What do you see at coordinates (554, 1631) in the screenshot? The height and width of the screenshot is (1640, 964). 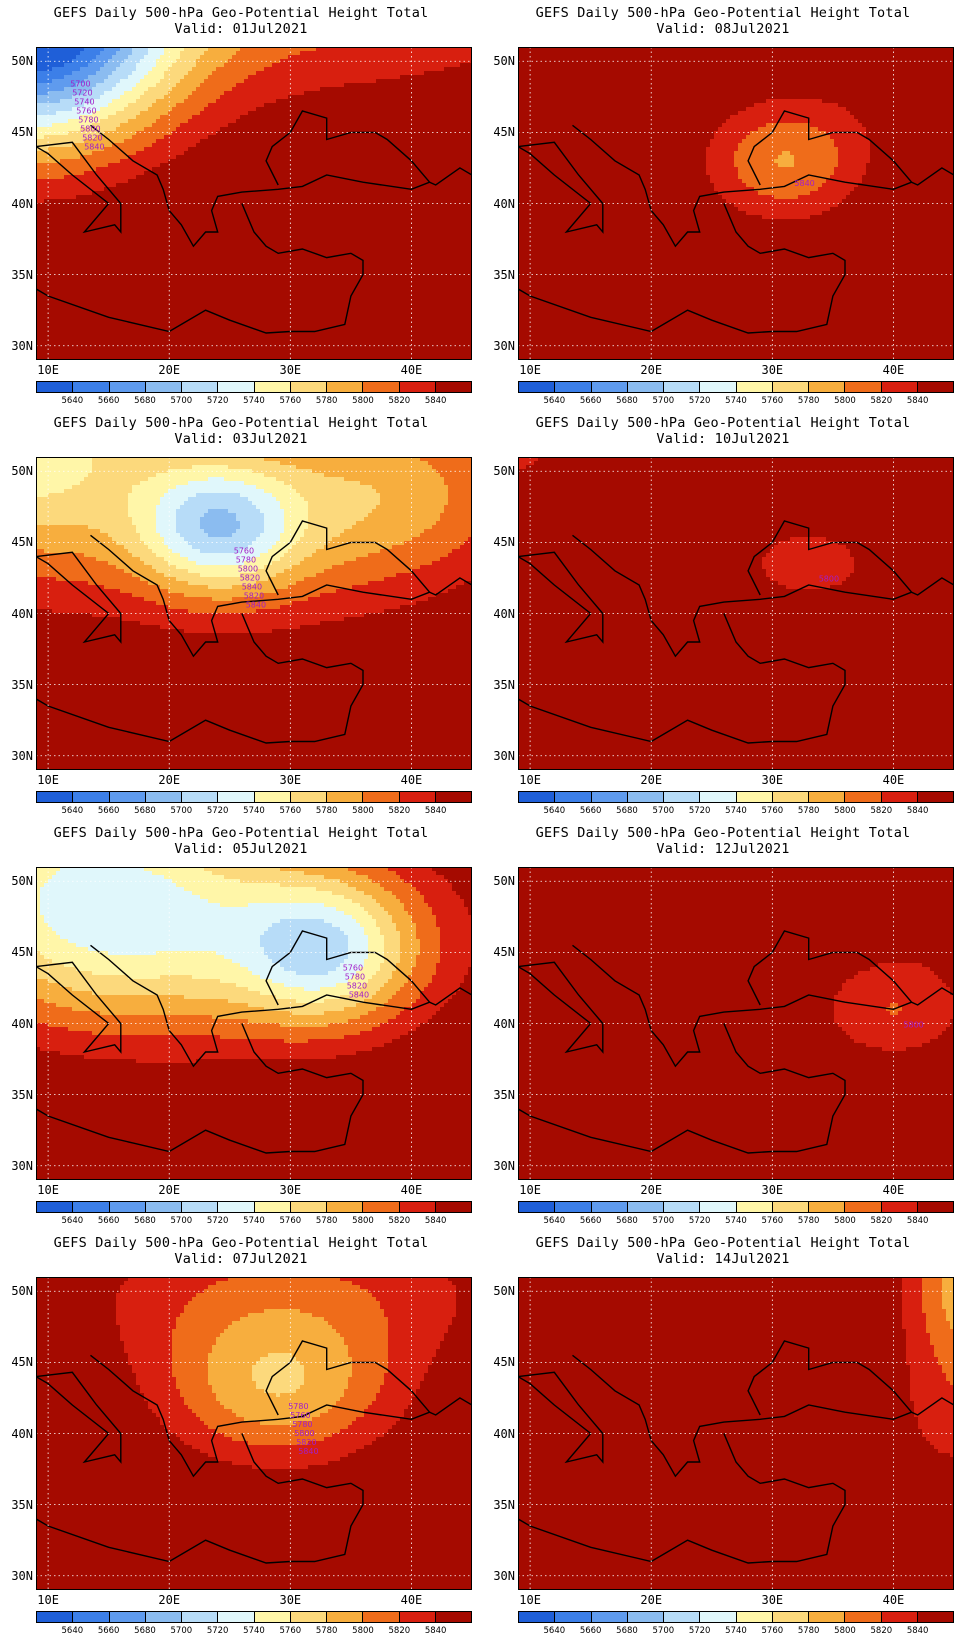 I see `colorbar-level-label: 5640` at bounding box center [554, 1631].